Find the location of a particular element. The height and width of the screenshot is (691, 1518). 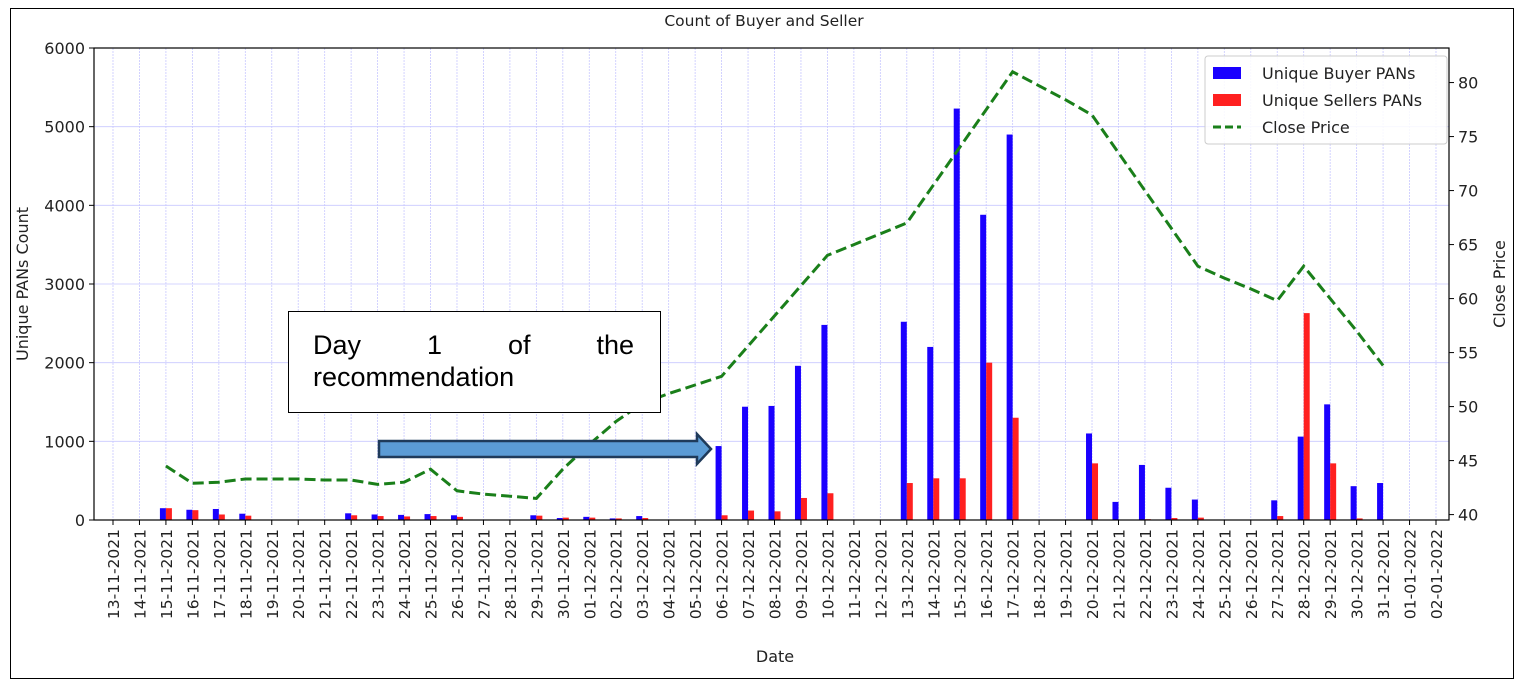

x-tick-label: 24-12-2021 is located at coordinates (1199, 574).